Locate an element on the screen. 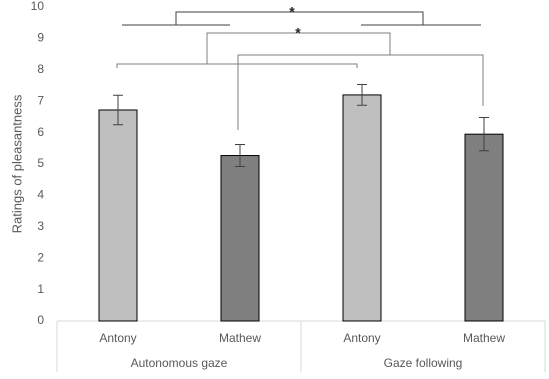  y-tick-label: 2 is located at coordinates (40, 257).